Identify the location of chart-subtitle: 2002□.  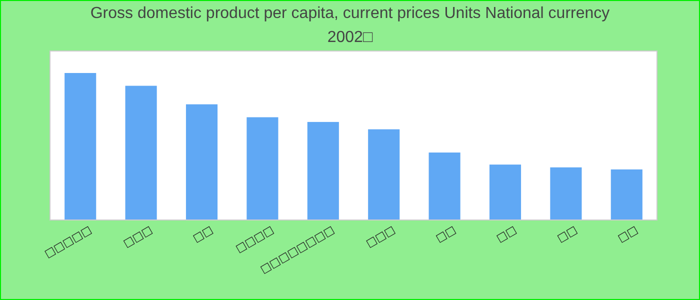
(350, 37).